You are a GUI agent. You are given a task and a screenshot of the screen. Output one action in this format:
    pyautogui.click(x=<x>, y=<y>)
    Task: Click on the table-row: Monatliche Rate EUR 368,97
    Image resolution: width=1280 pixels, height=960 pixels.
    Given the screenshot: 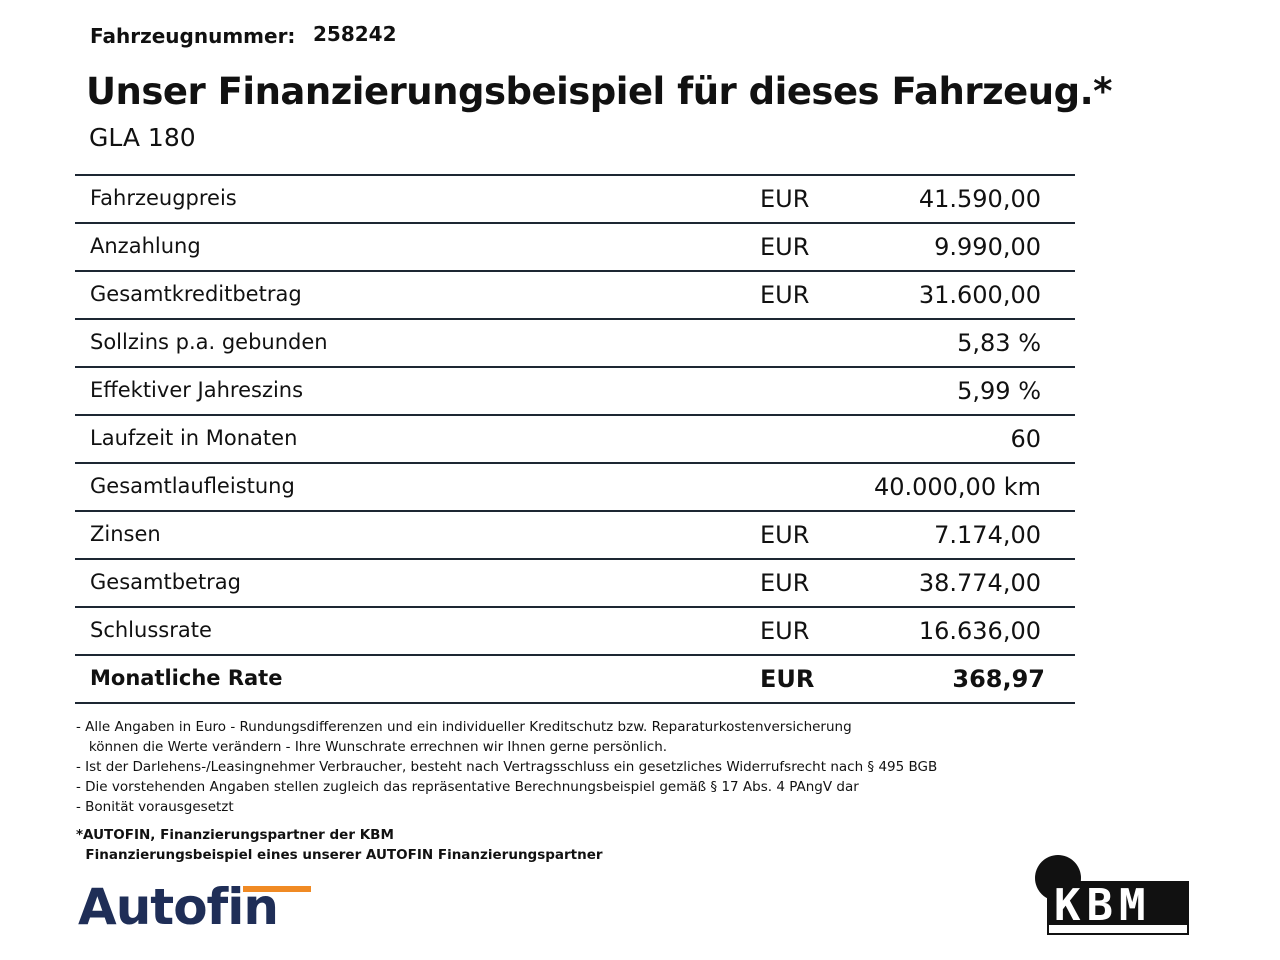 What is the action you would take?
    pyautogui.click(x=575, y=680)
    